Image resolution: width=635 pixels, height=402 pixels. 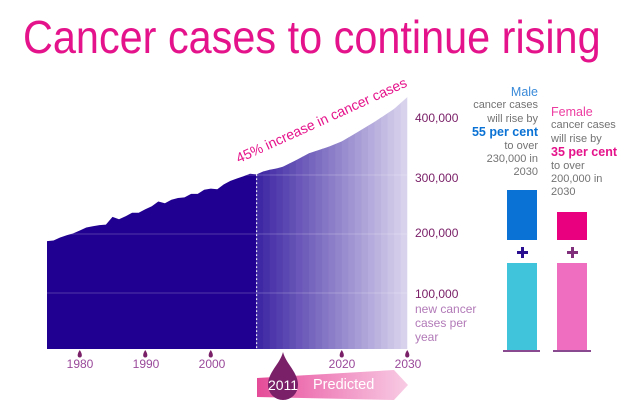 What do you see at coordinates (408, 364) in the screenshot?
I see `x-tick-2030: 2030` at bounding box center [408, 364].